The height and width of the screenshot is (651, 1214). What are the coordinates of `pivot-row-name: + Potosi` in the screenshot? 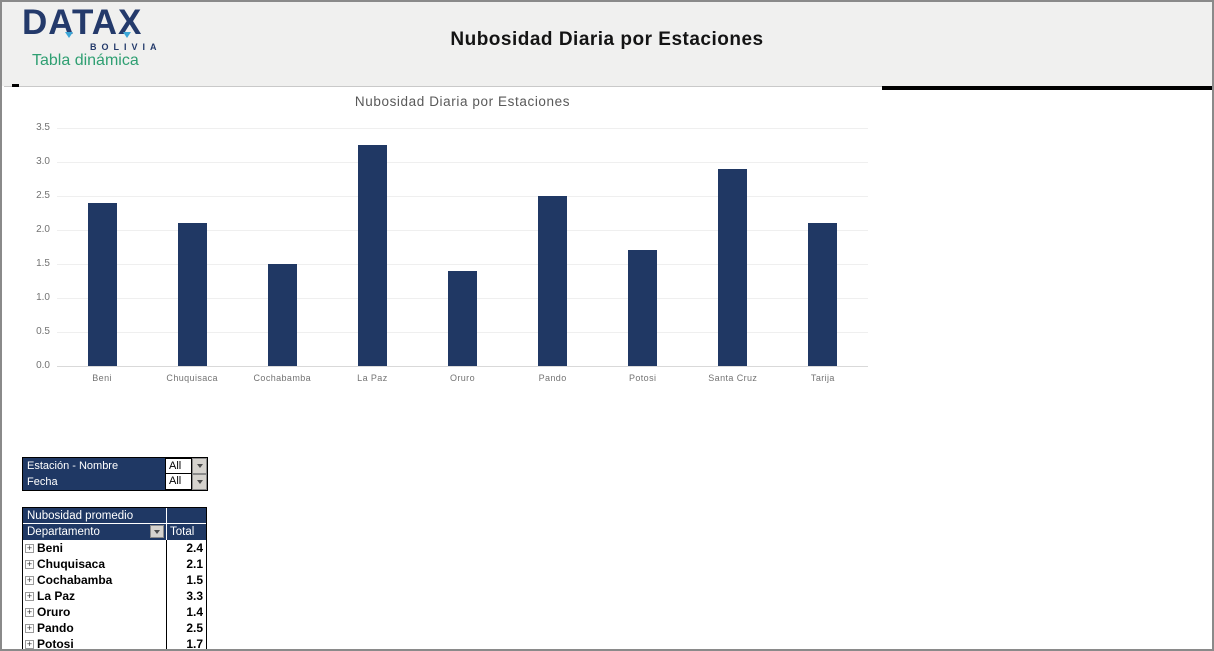 It's located at (95, 643).